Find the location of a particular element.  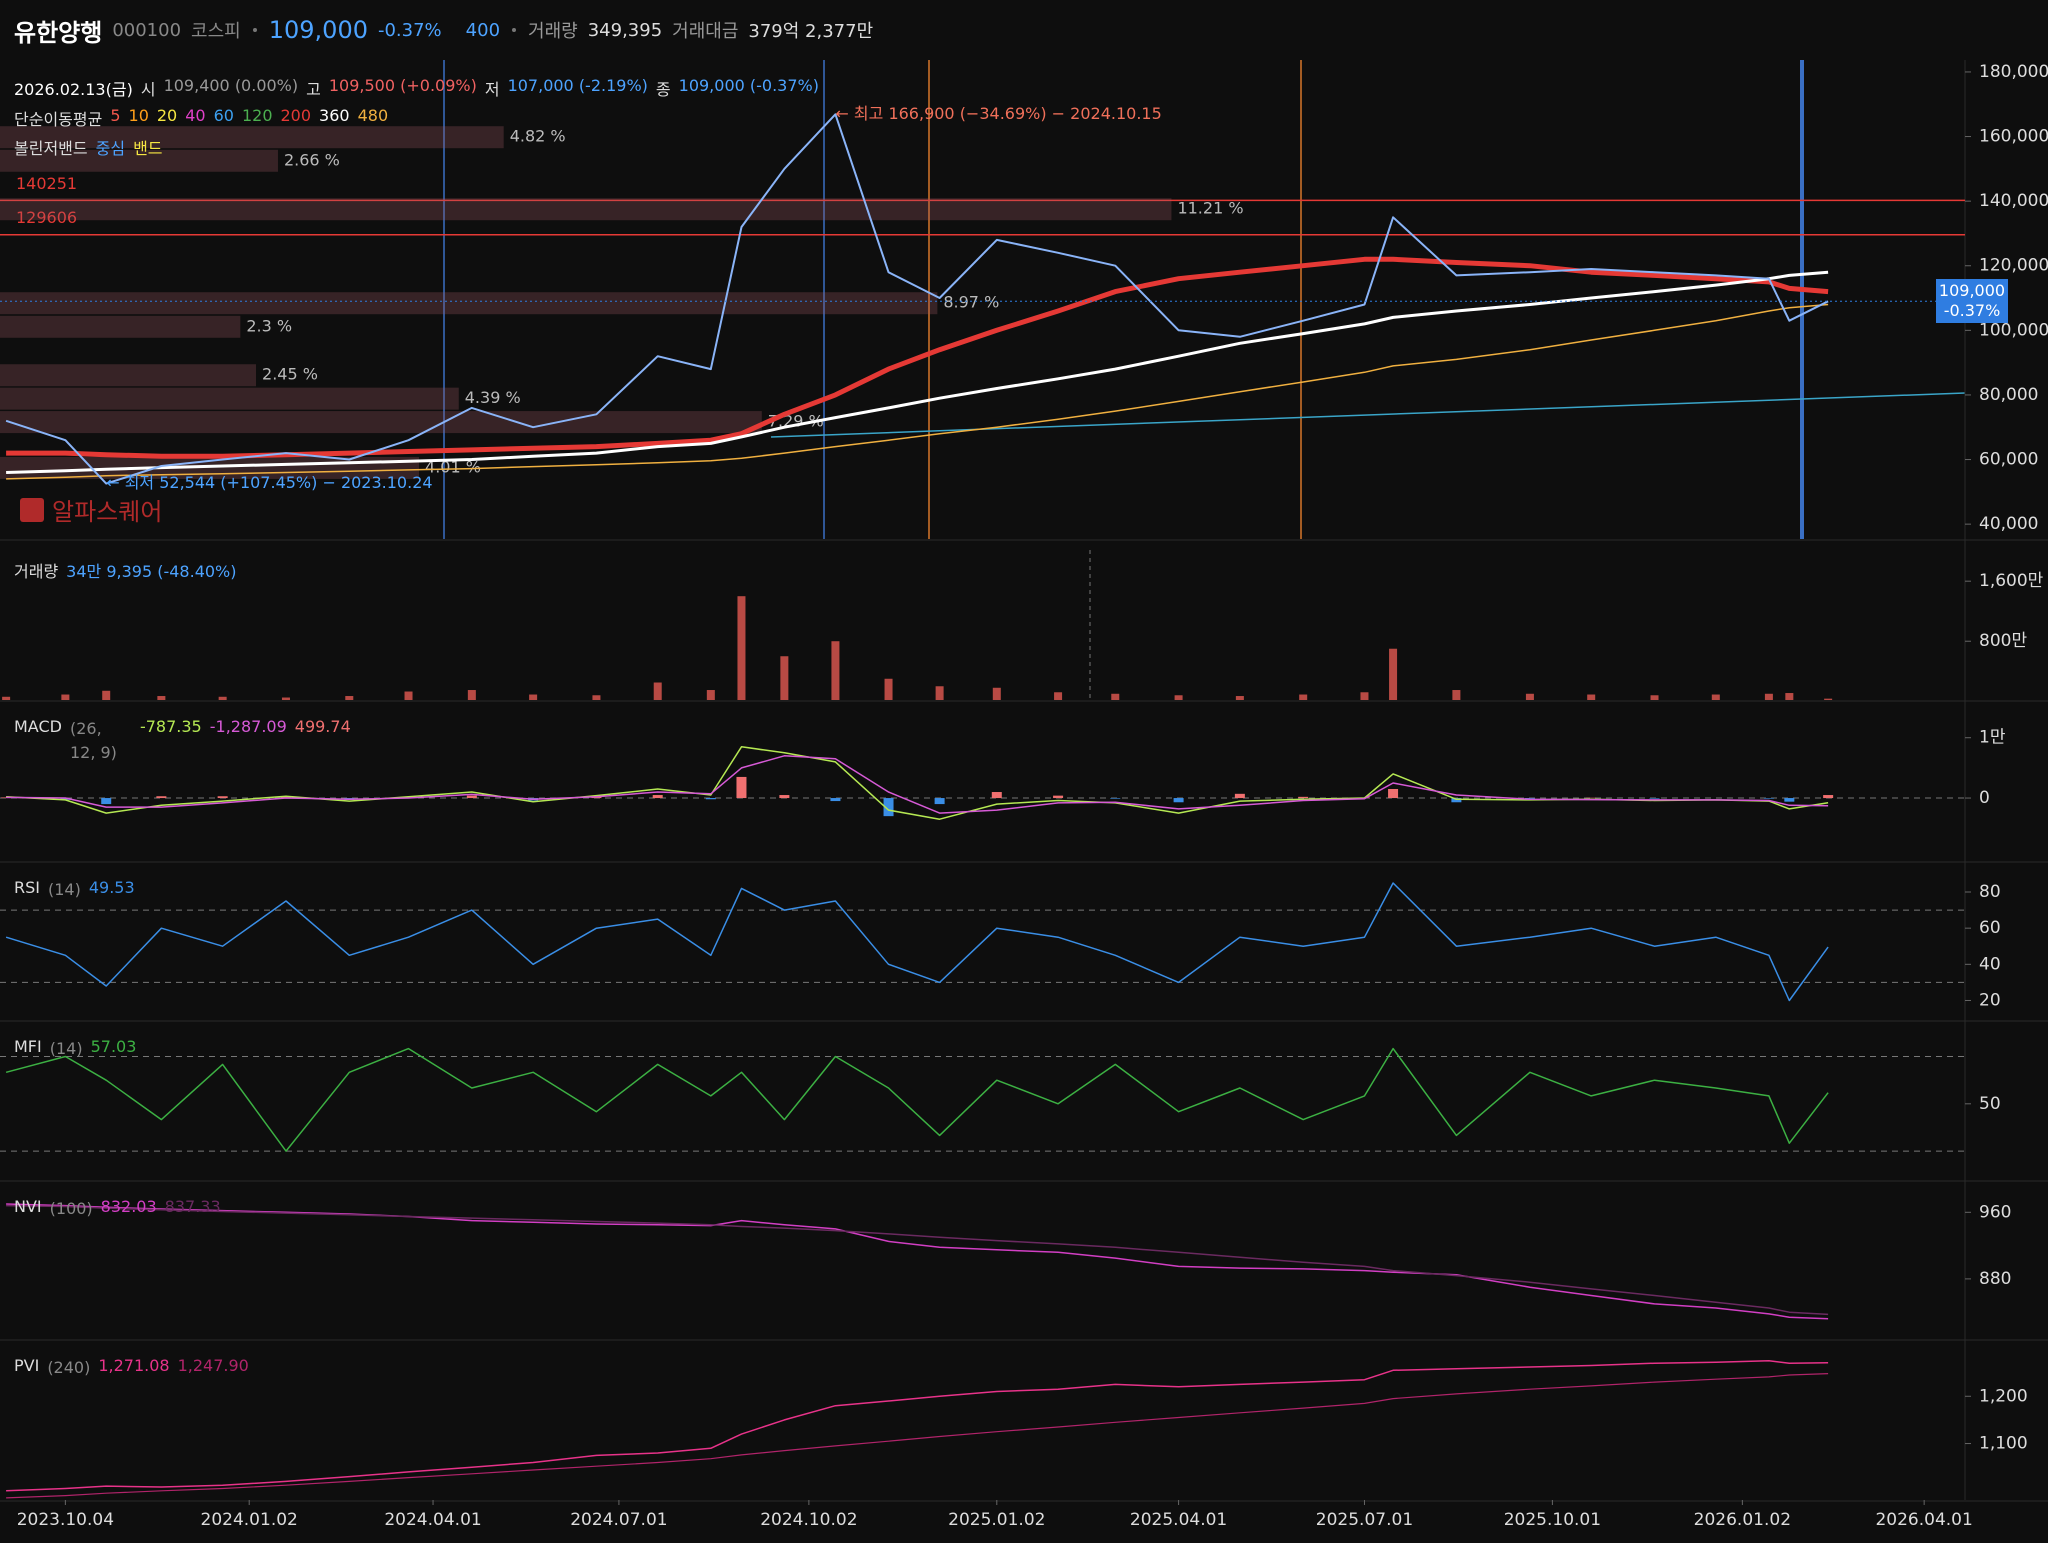

price: 109,000 is located at coordinates (318, 30).